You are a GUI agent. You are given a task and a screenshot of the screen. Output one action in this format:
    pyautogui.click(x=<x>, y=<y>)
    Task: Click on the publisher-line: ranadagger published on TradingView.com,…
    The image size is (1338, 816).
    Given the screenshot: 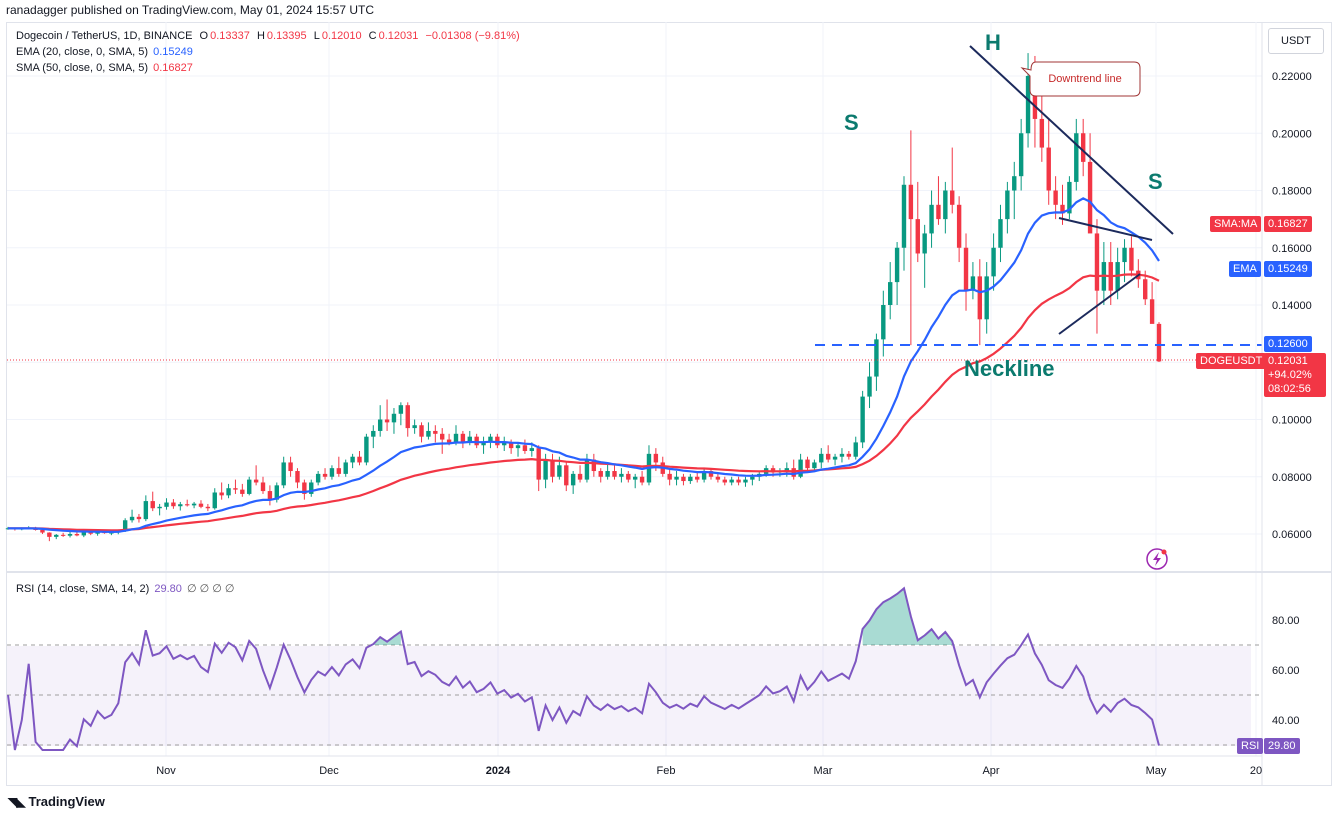 What is the action you would take?
    pyautogui.click(x=190, y=10)
    